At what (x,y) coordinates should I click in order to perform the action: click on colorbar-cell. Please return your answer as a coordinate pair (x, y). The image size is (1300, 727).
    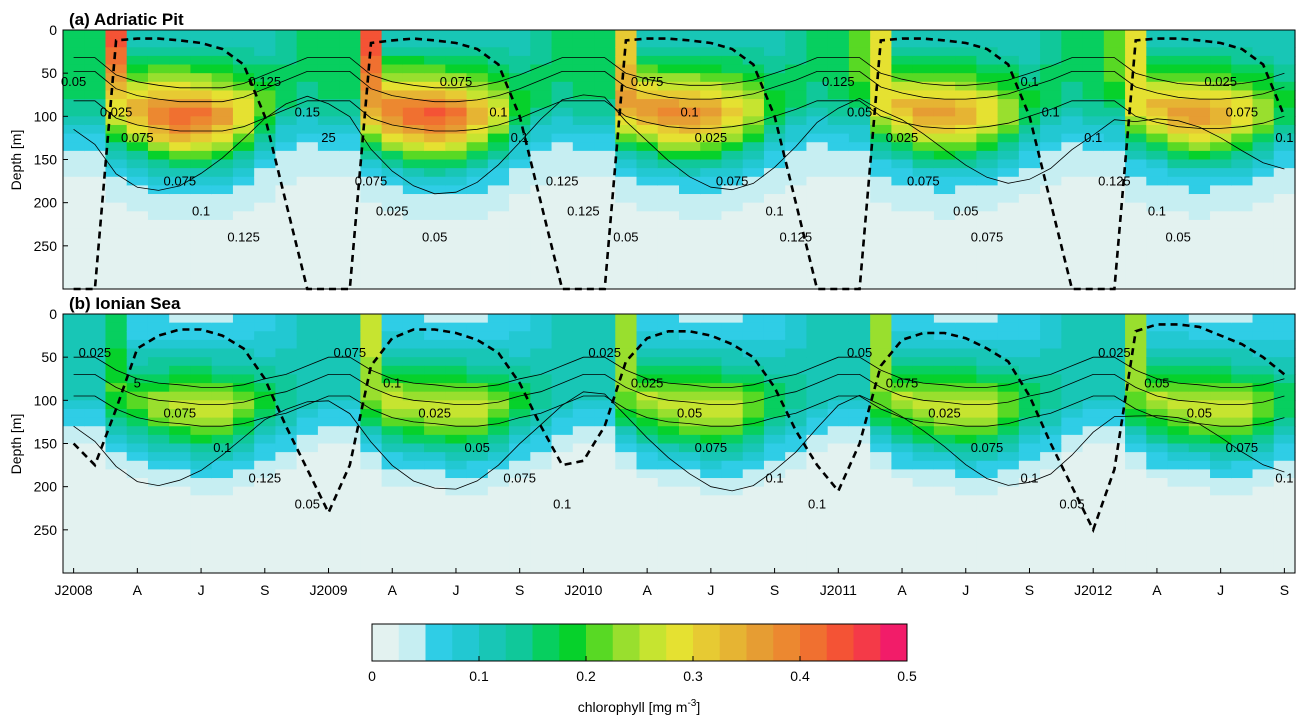
    Looking at the image, I should click on (439, 642).